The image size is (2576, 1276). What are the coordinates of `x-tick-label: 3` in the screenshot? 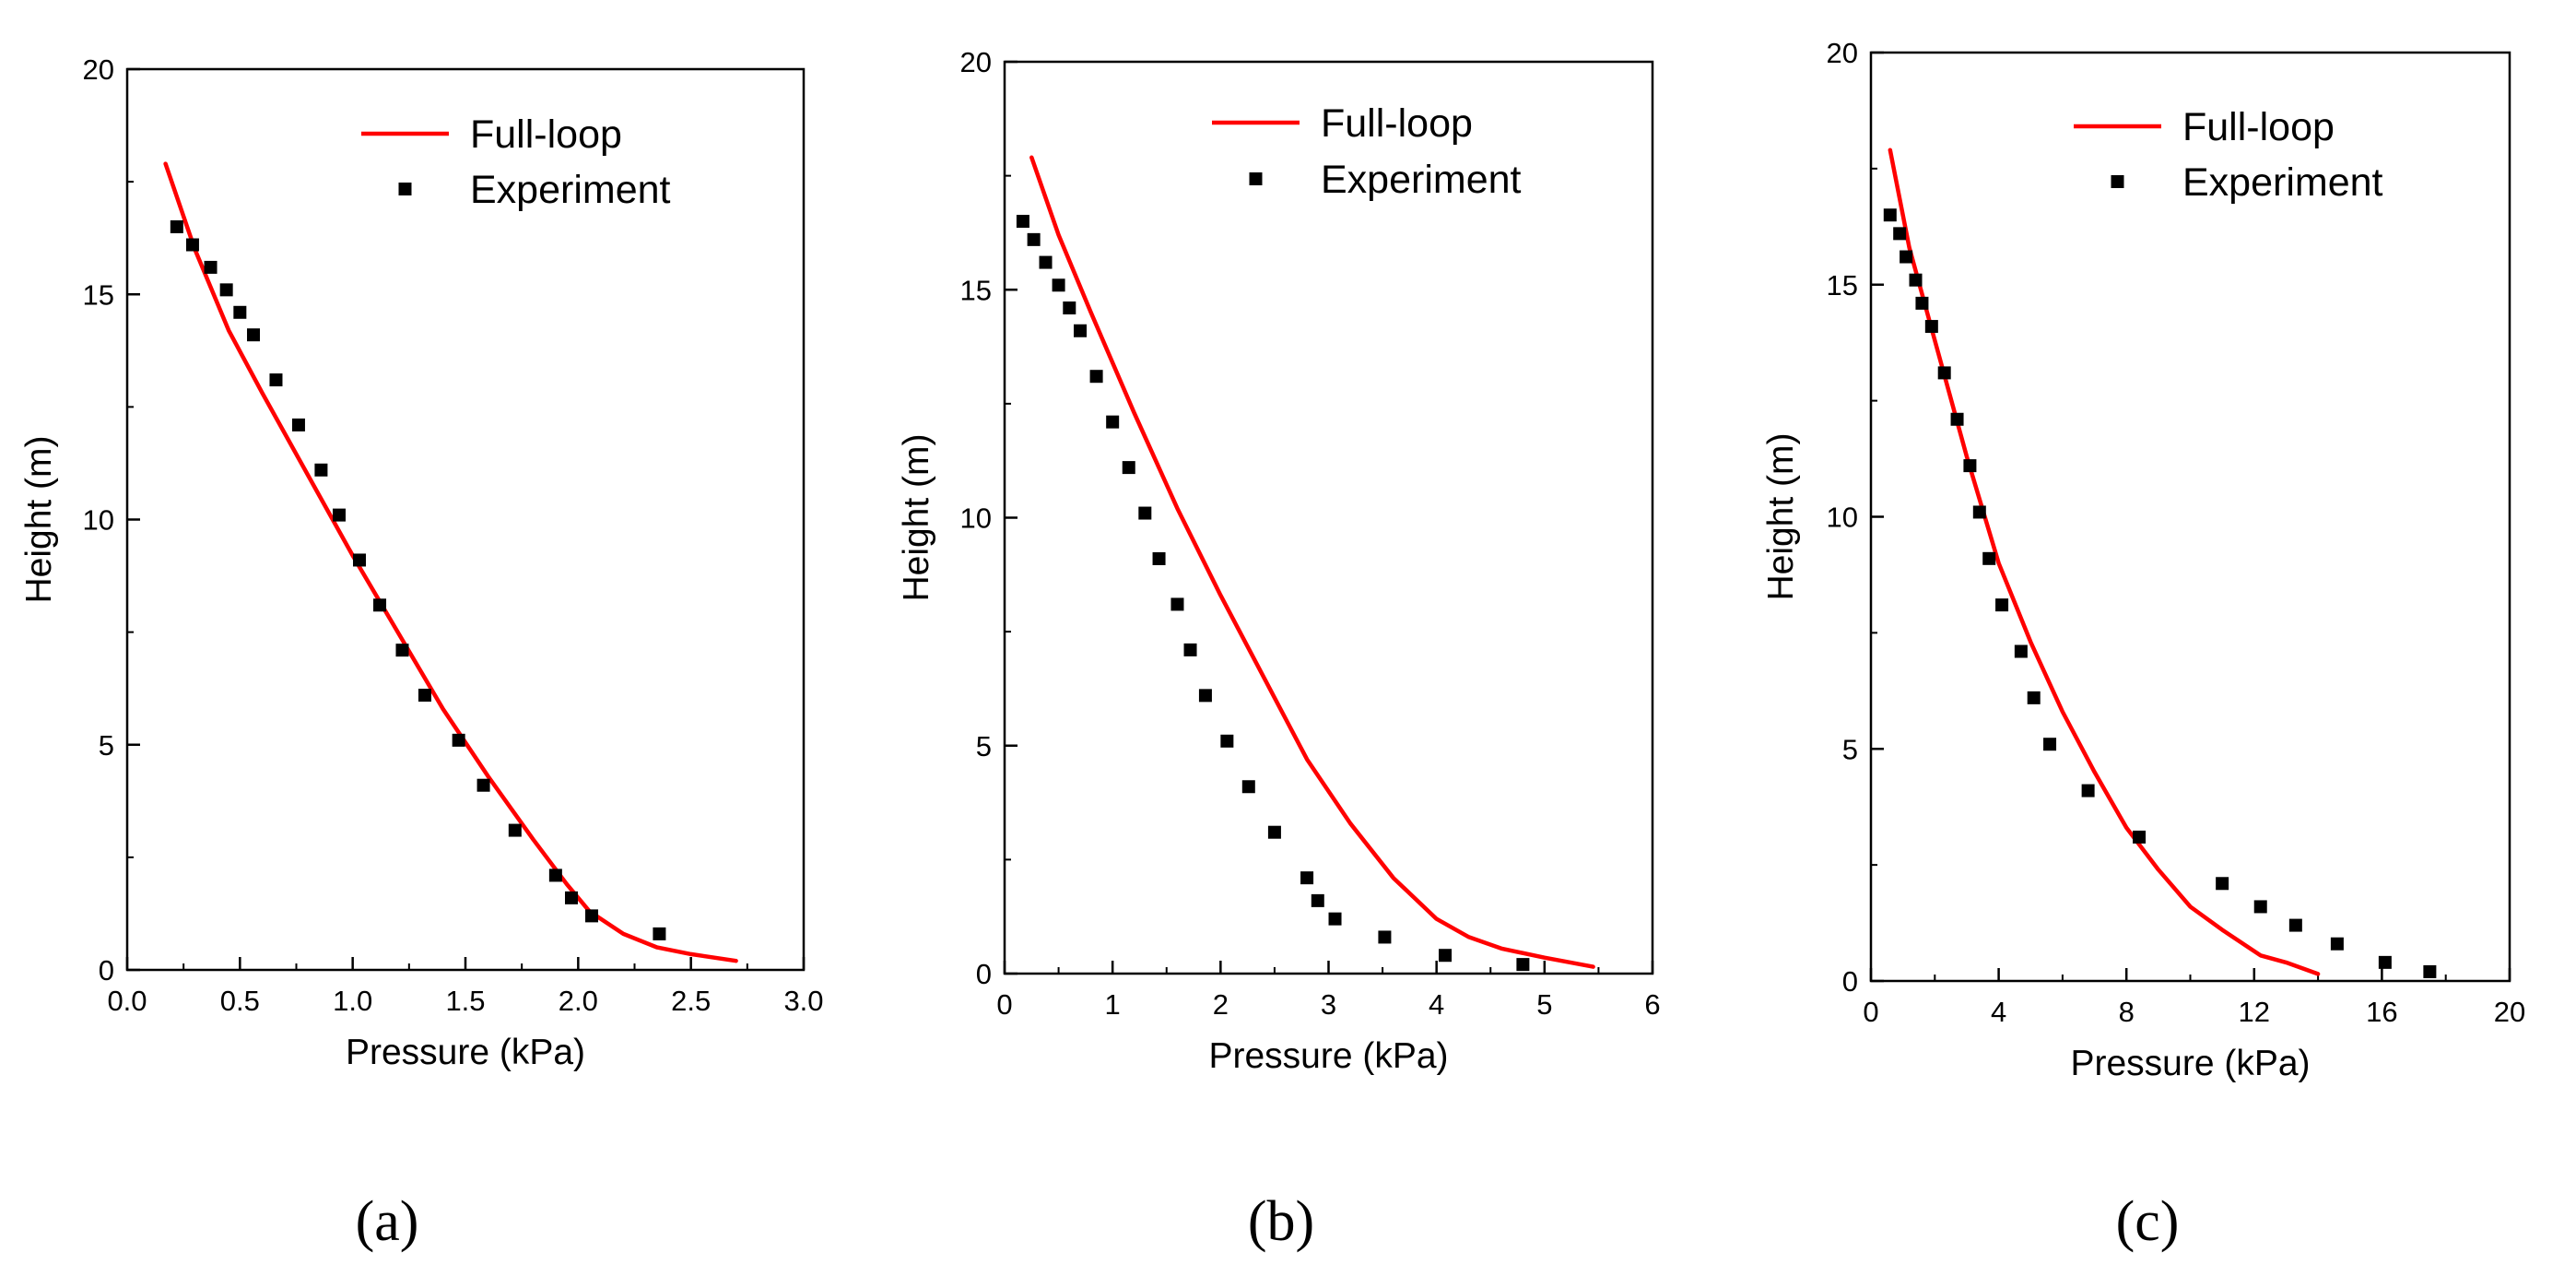 It's located at (1328, 1005).